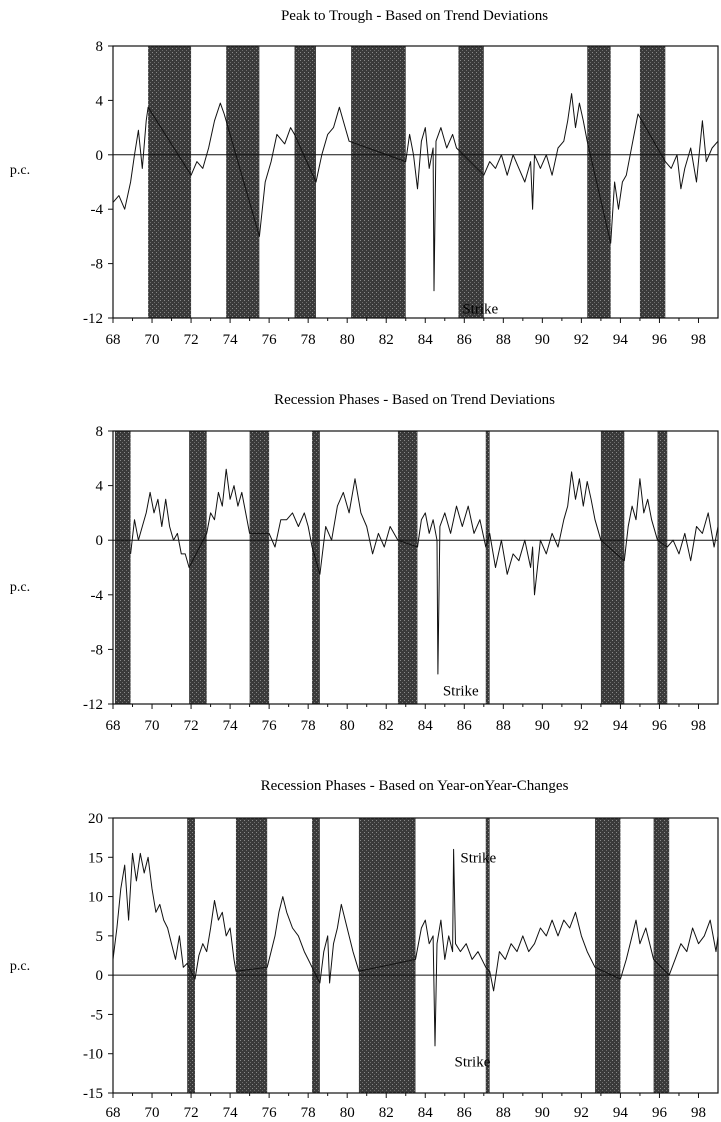  I want to click on y-tick-label: 10, so click(95, 898).